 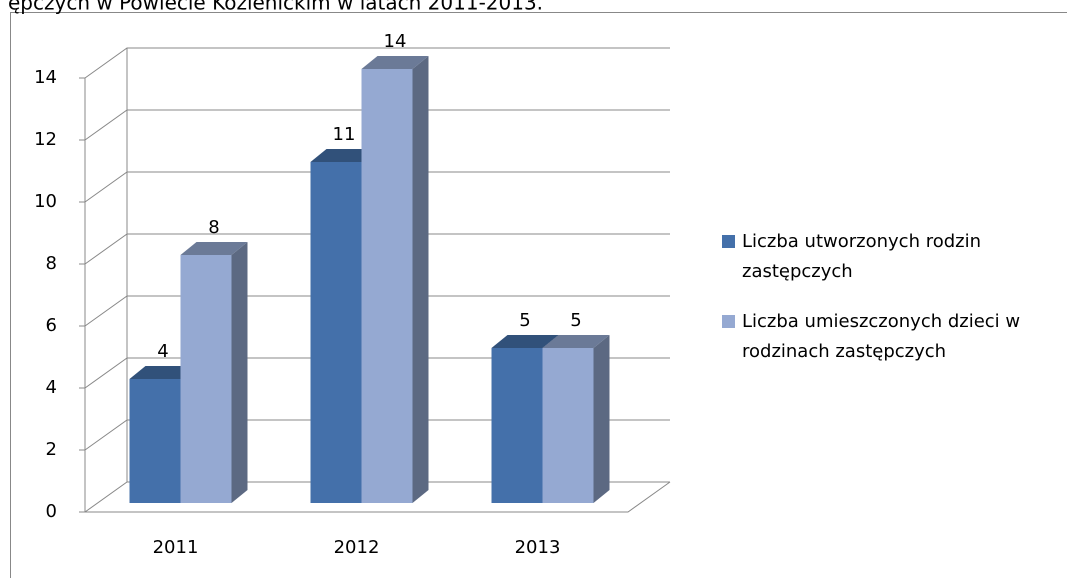 What do you see at coordinates (51, 511) in the screenshot?
I see `y-tick-label: 0` at bounding box center [51, 511].